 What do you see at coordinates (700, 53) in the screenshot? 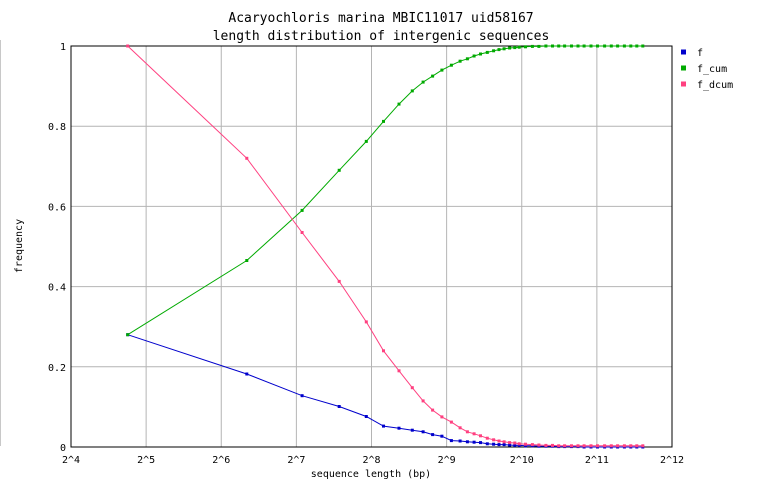
I see `legend-label: f` at bounding box center [700, 53].